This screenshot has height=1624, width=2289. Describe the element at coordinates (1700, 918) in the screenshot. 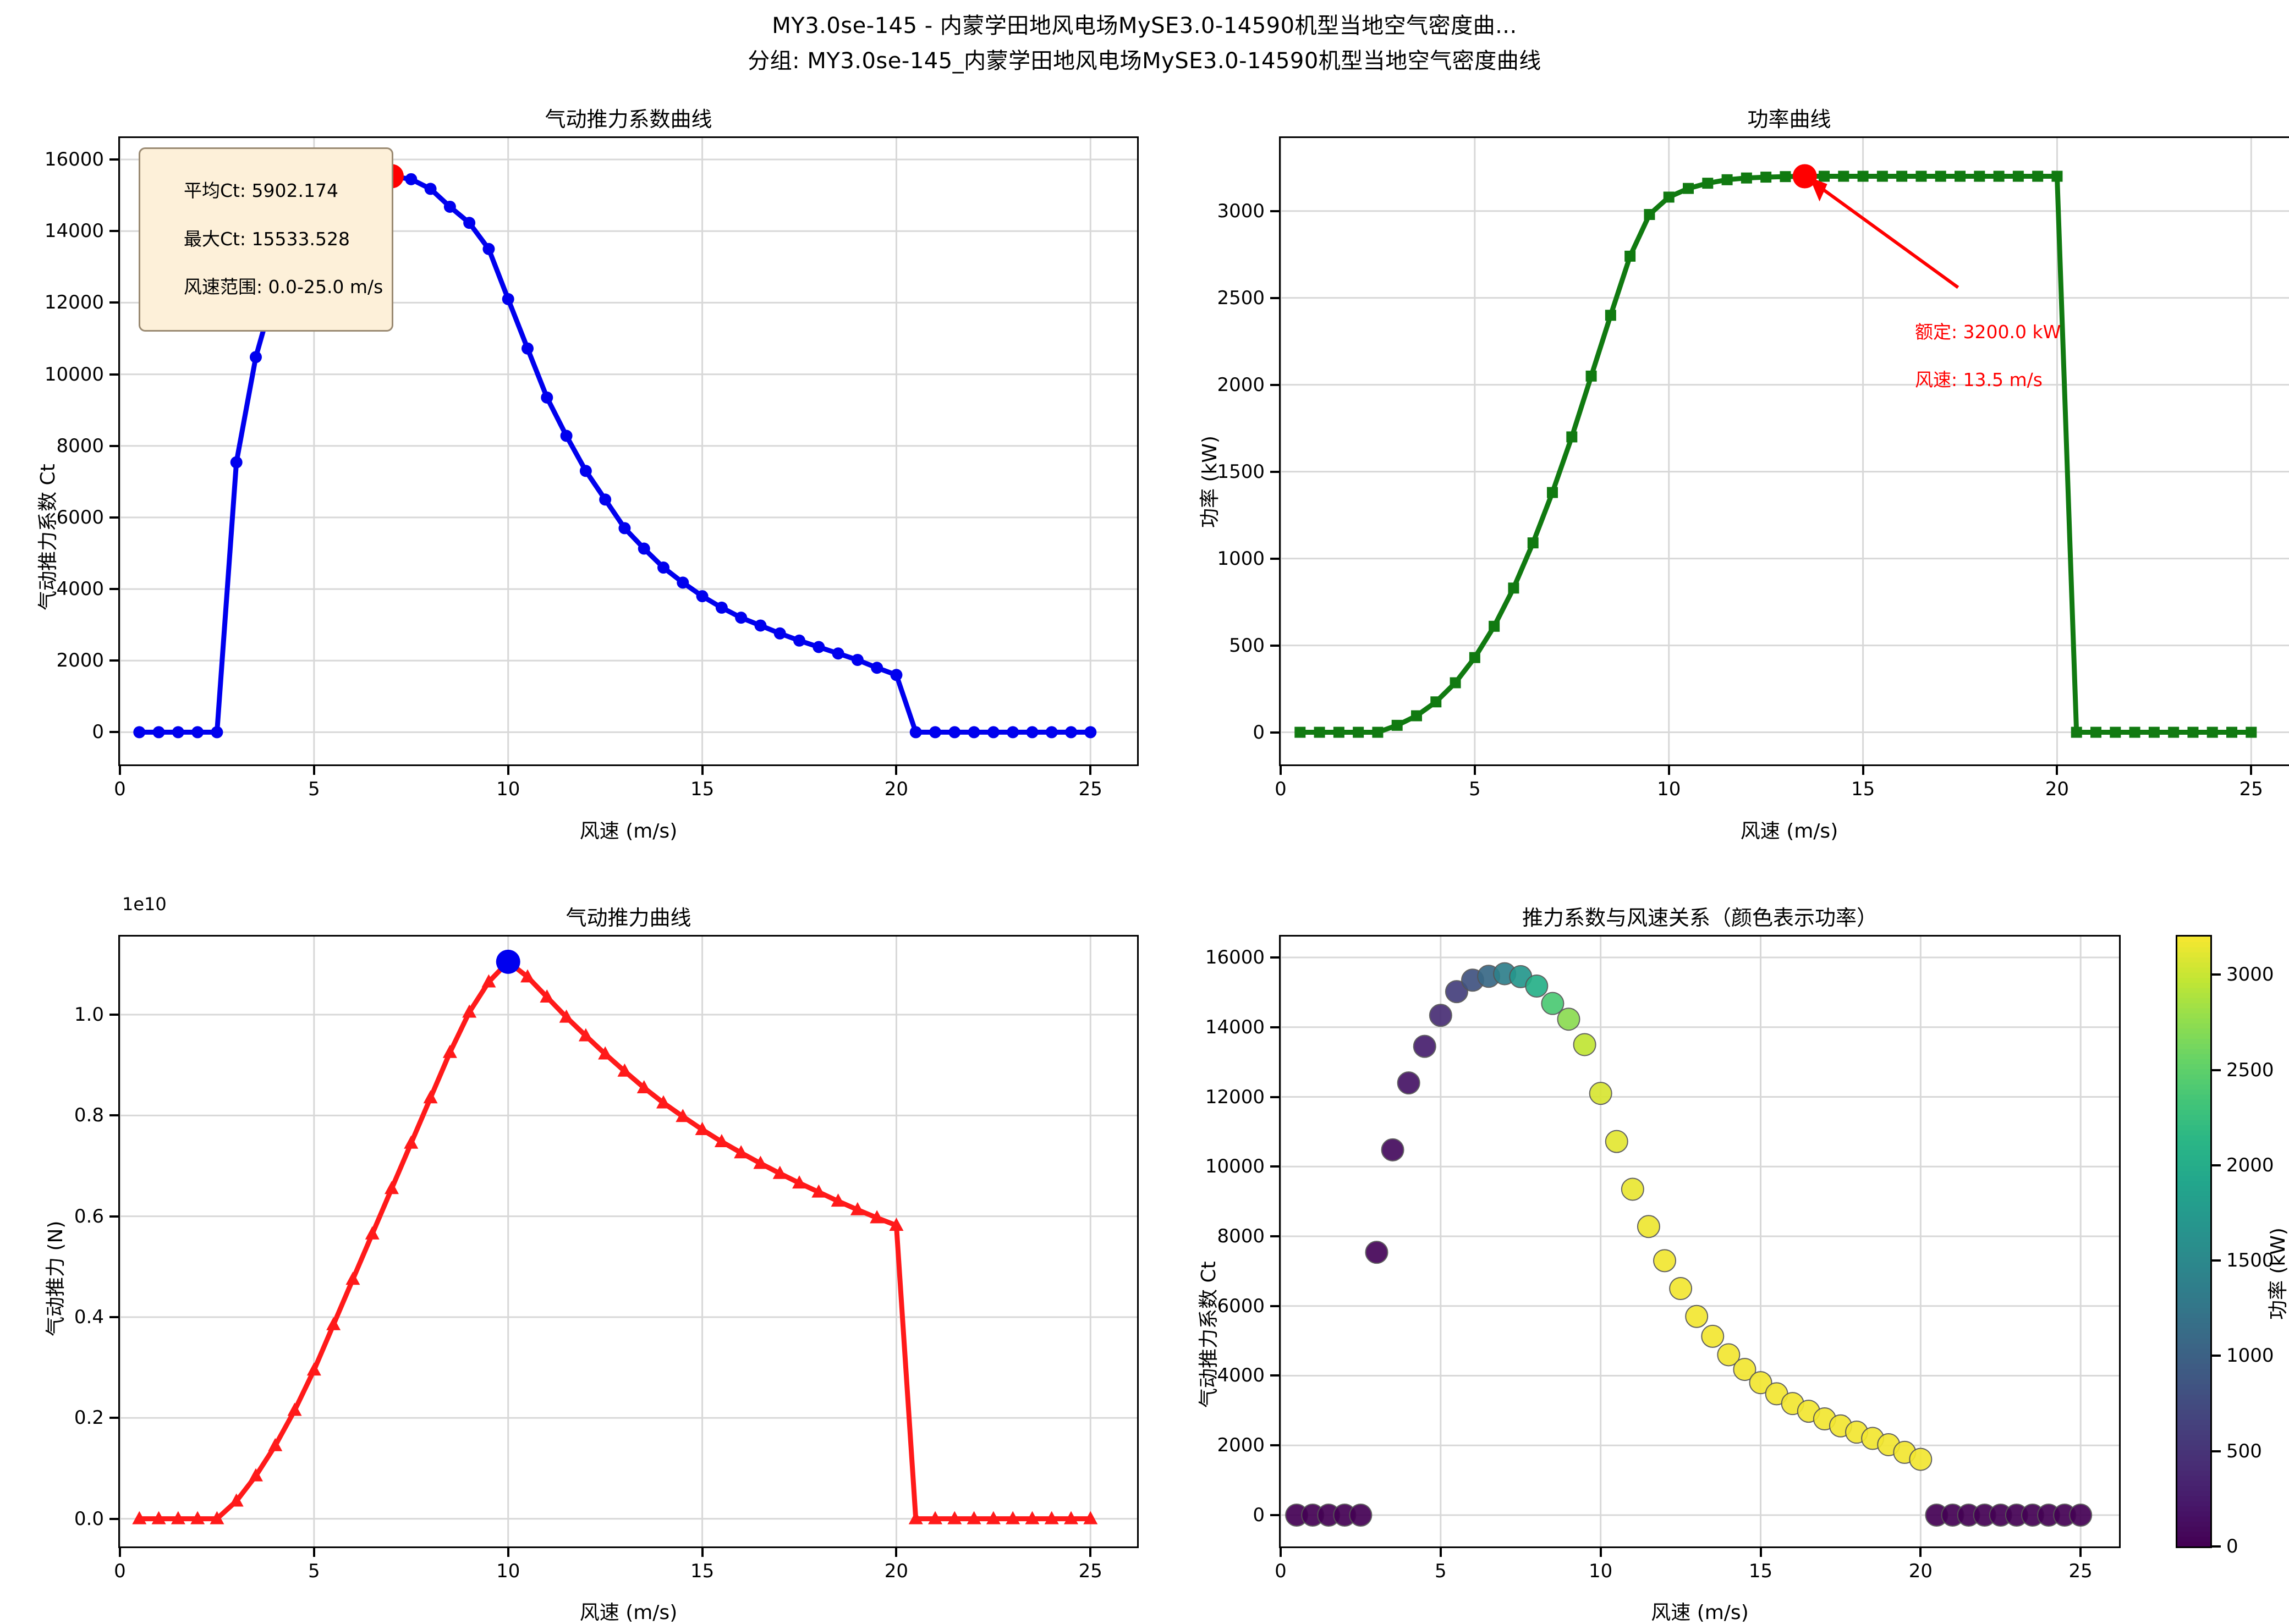

I see `panel-title-ct-scatter: 推力系数与风速关系（颜色表示功率）` at that location.